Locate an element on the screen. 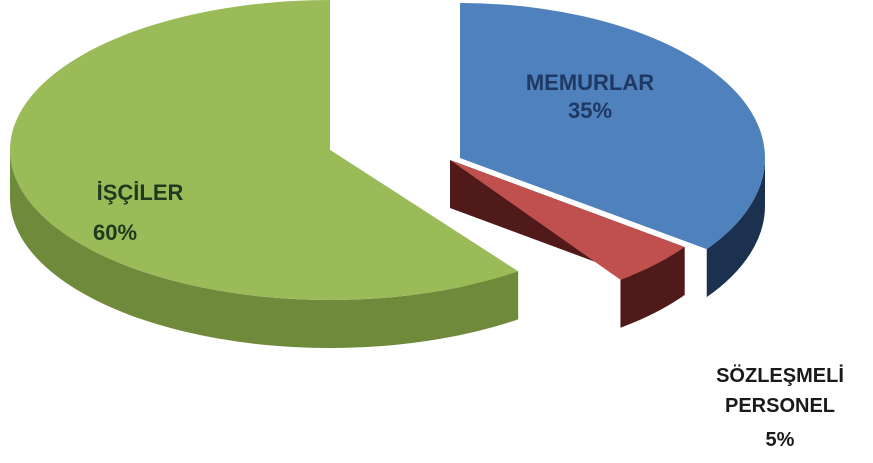  pie-slice-top is located at coordinates (567, 220).